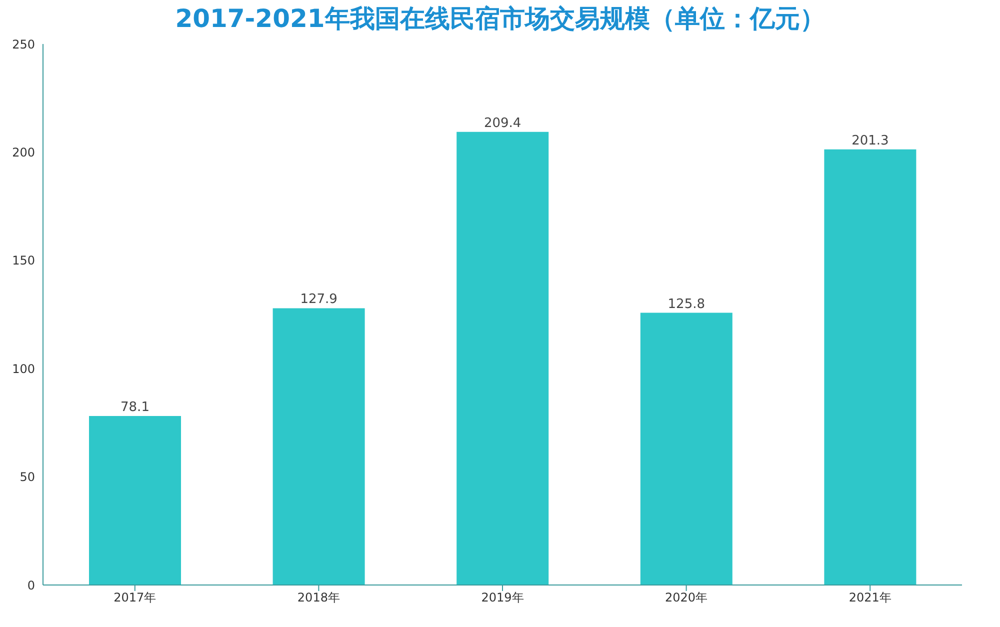 The image size is (1000, 627). What do you see at coordinates (23, 261) in the screenshot?
I see `y-tick-label: 150` at bounding box center [23, 261].